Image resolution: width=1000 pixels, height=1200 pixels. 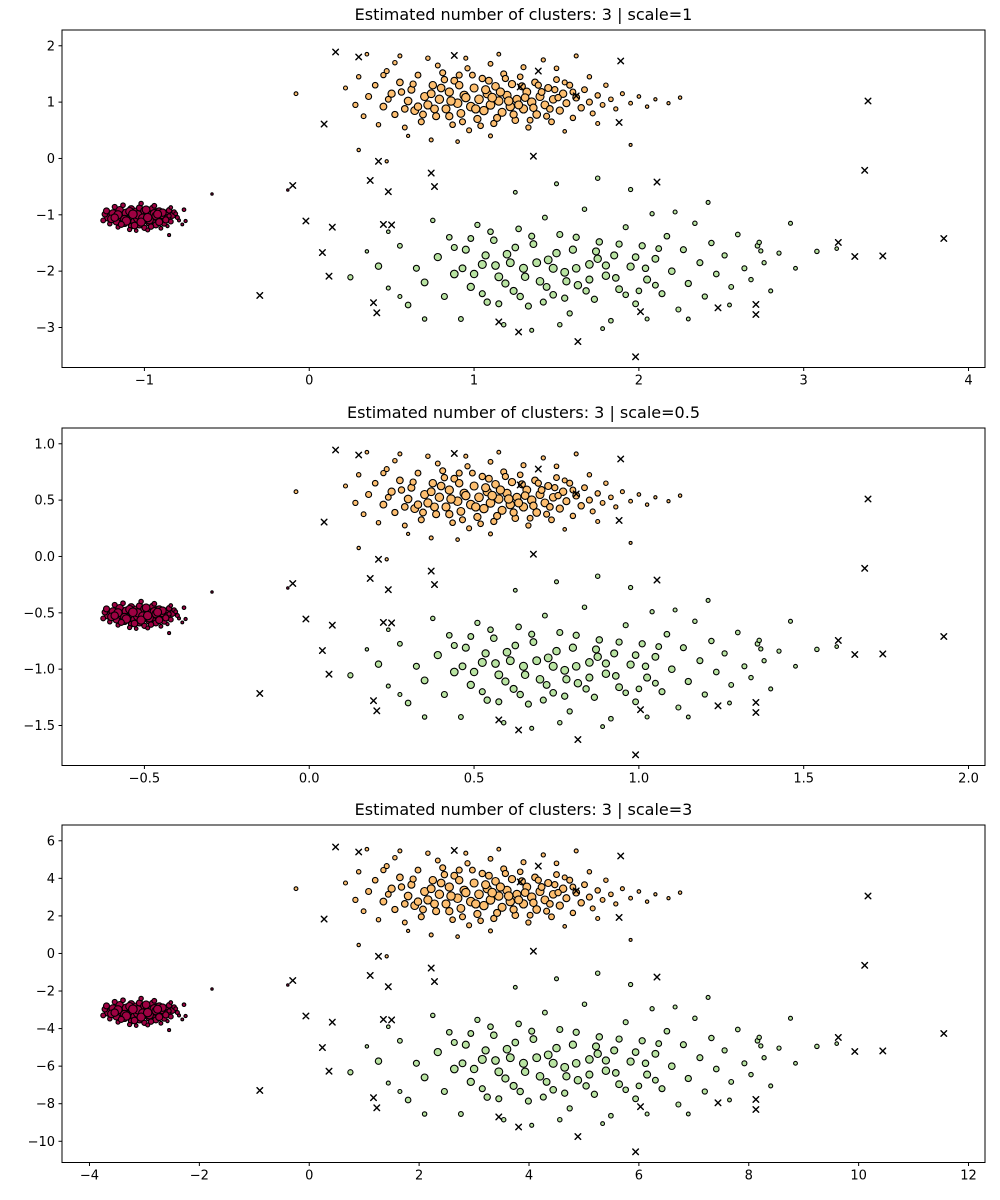 I want to click on y-tick-label: −1.5, so click(x=39, y=726).